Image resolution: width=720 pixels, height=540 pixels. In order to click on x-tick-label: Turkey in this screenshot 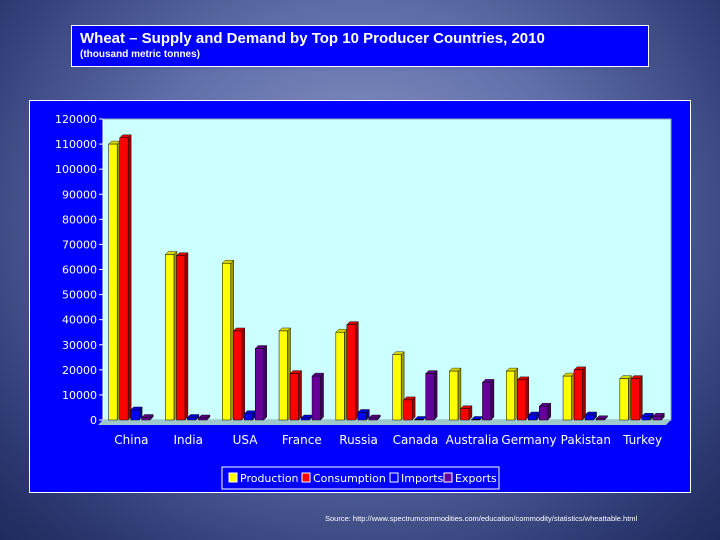, I will do `click(642, 440)`.